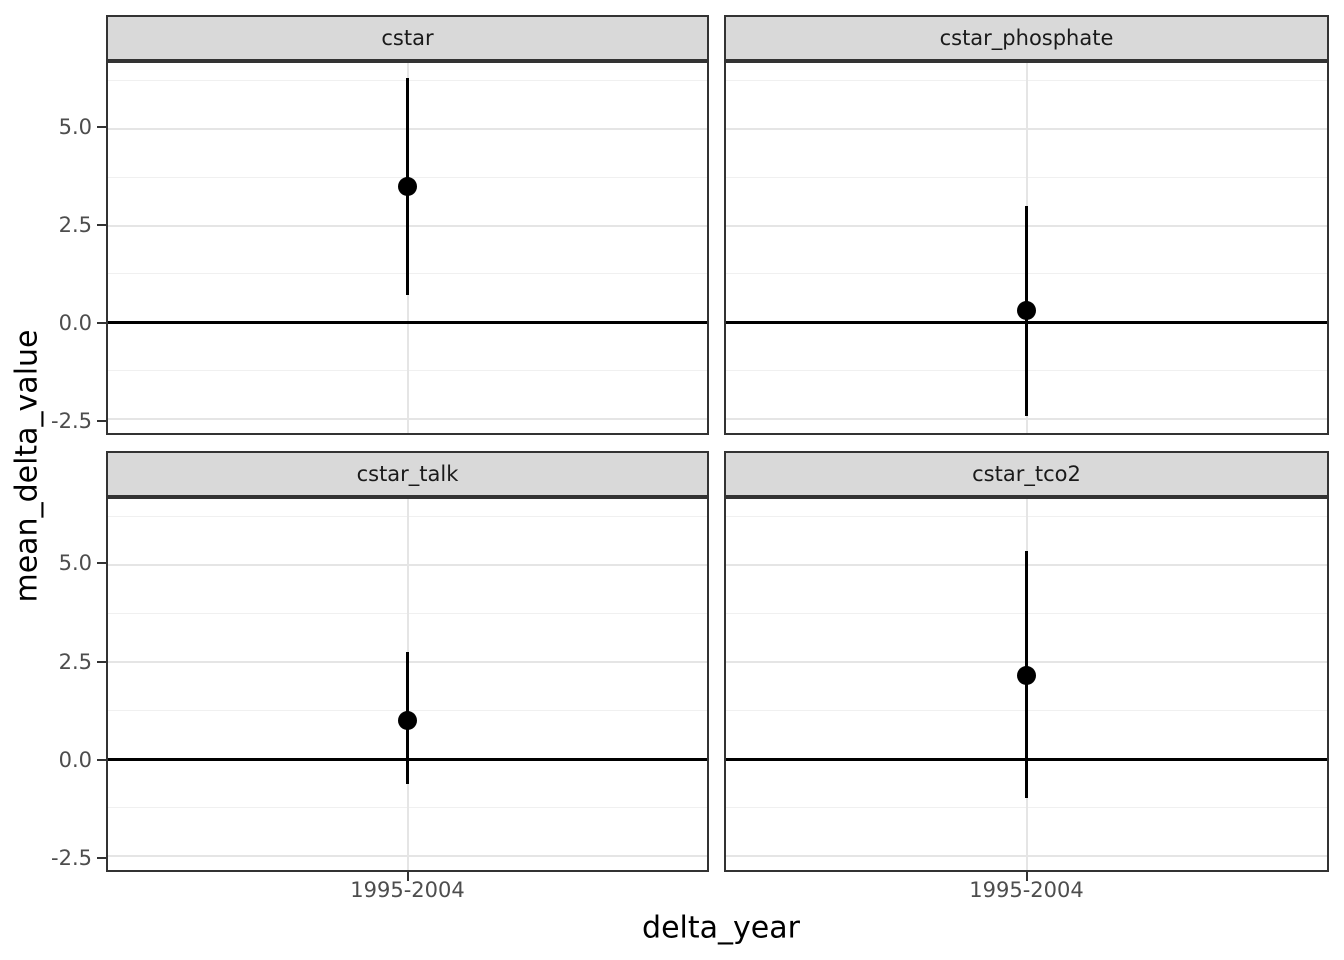  Describe the element at coordinates (721, 928) in the screenshot. I see `x-axis-title: delta_year` at that location.